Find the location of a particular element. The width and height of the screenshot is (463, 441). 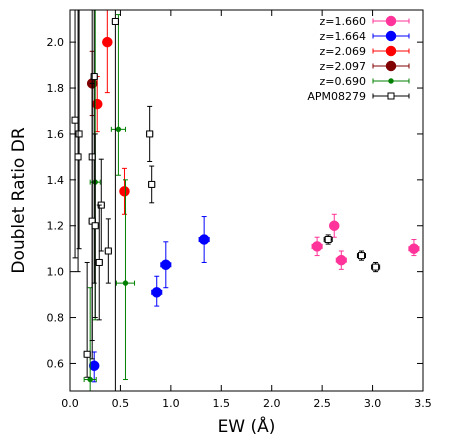

legend-item: APM08279 is located at coordinates (358, 96).